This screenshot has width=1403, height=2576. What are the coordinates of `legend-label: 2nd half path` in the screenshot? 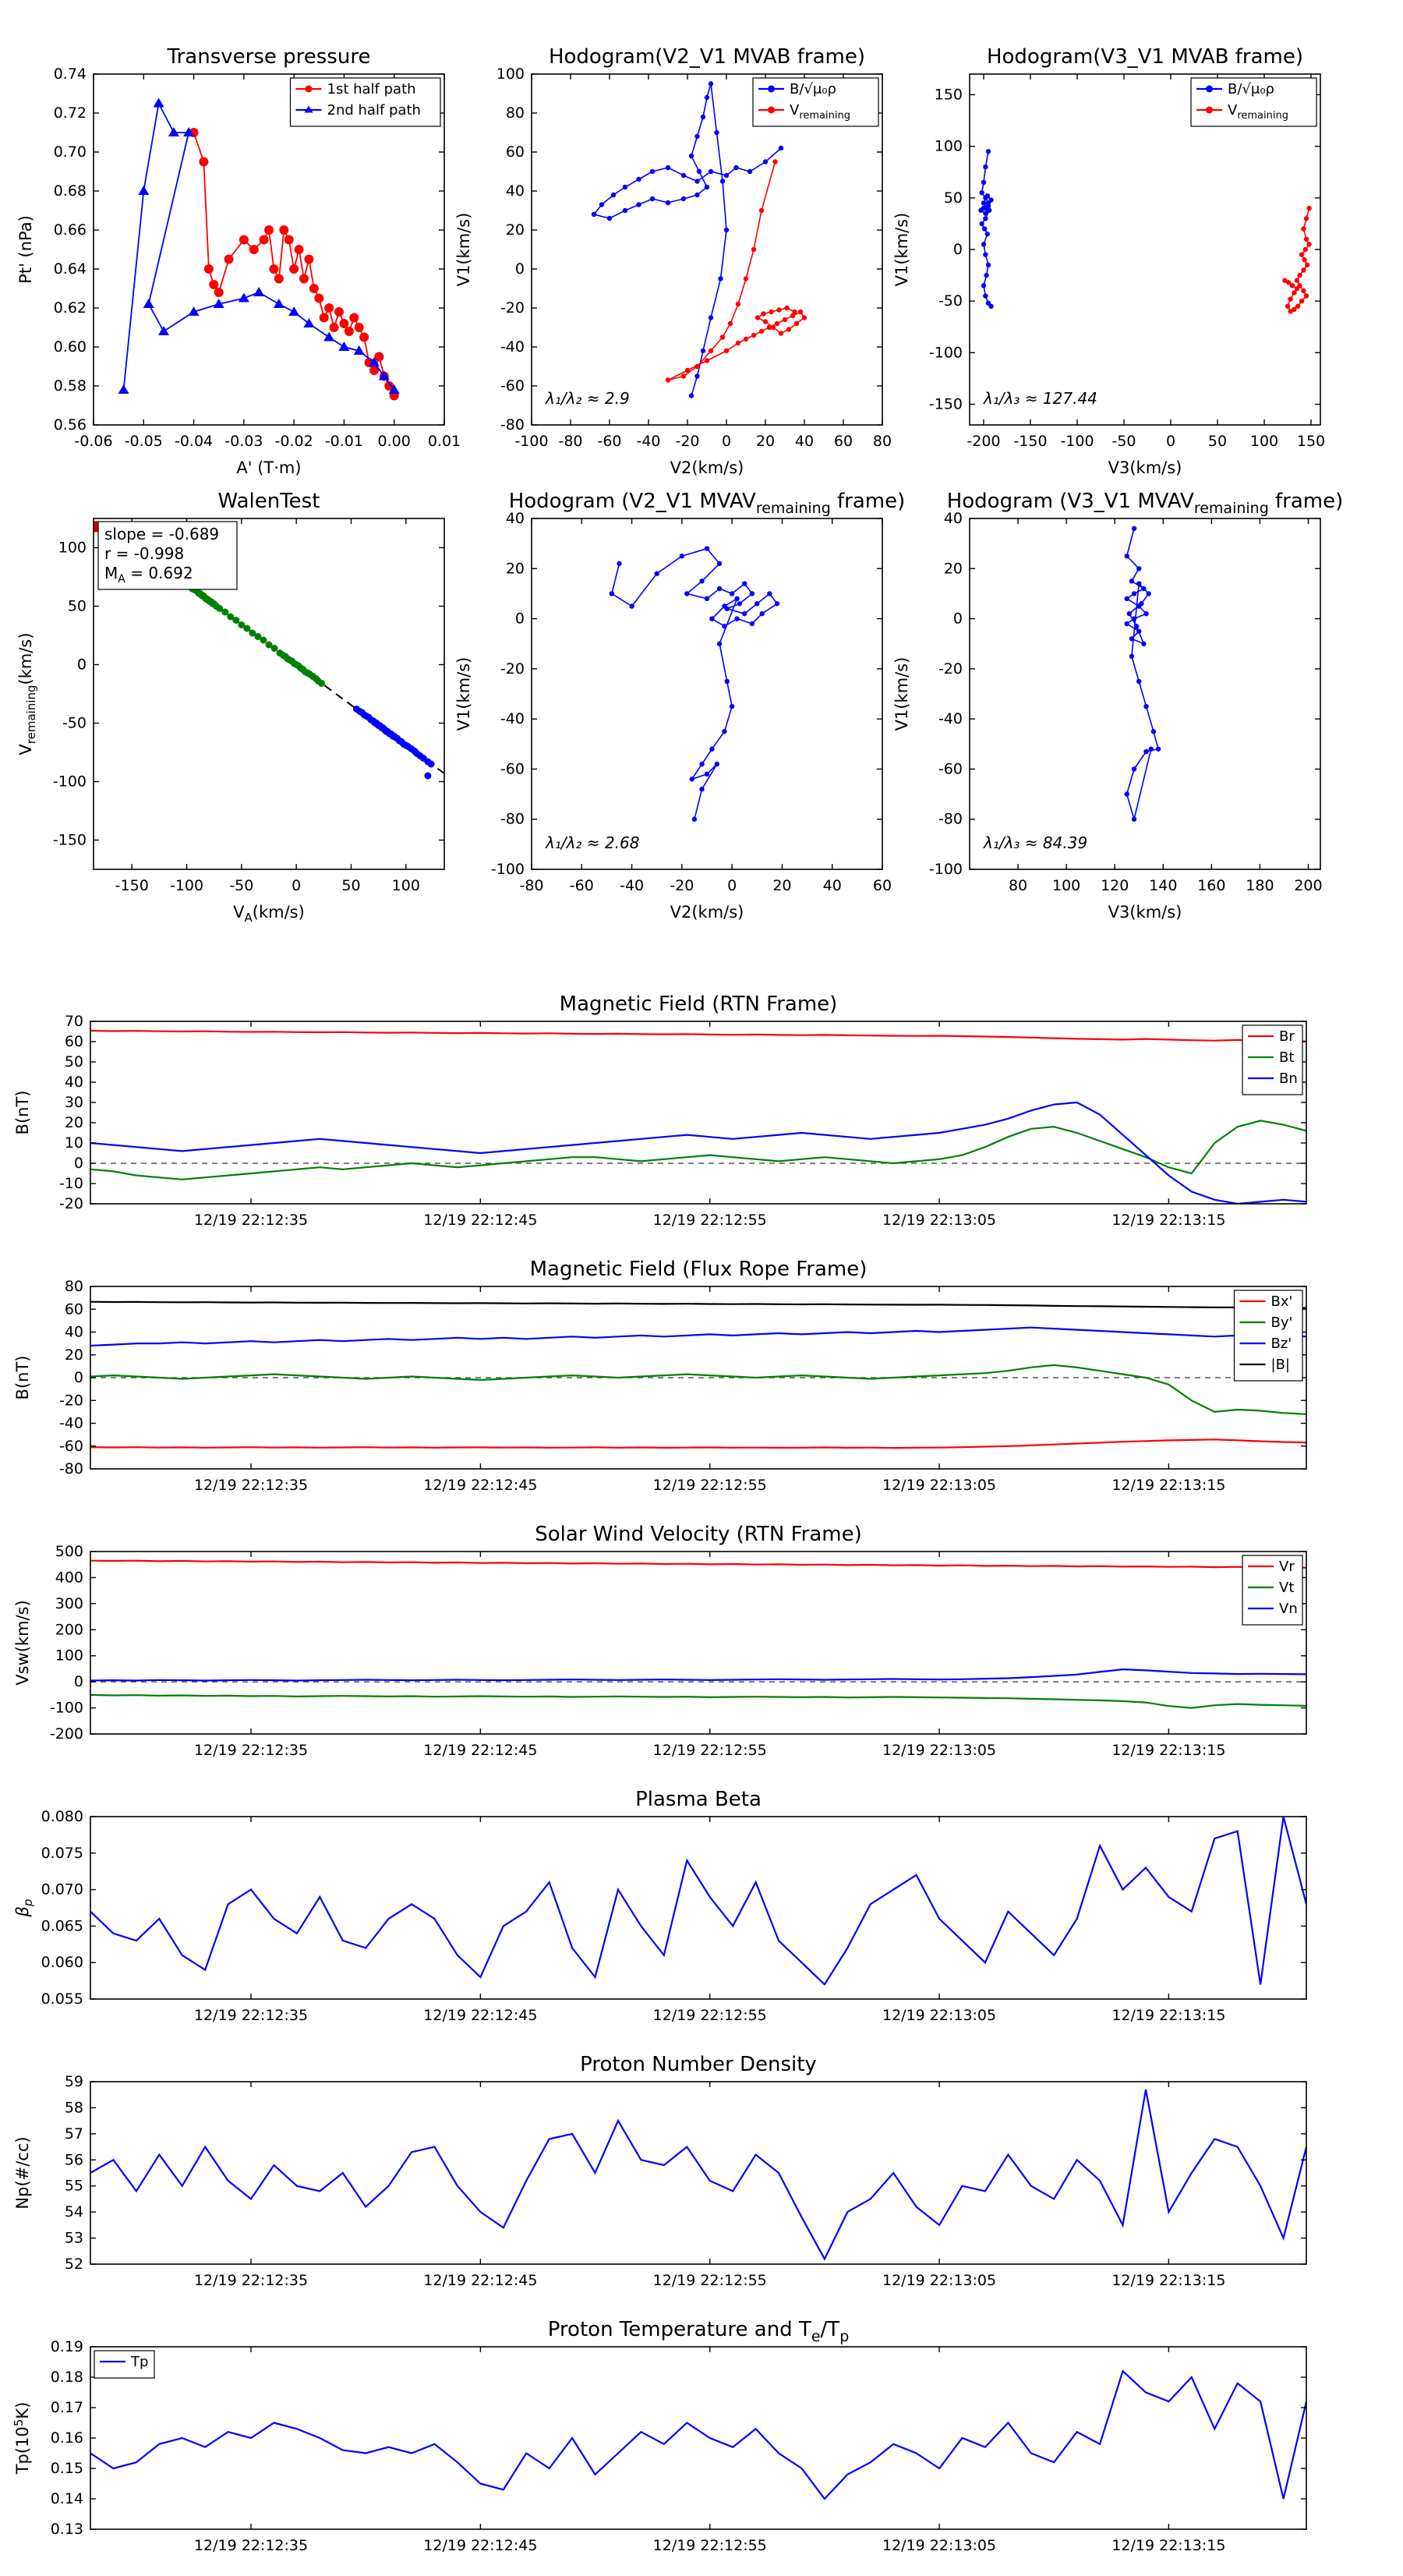 It's located at (374, 110).